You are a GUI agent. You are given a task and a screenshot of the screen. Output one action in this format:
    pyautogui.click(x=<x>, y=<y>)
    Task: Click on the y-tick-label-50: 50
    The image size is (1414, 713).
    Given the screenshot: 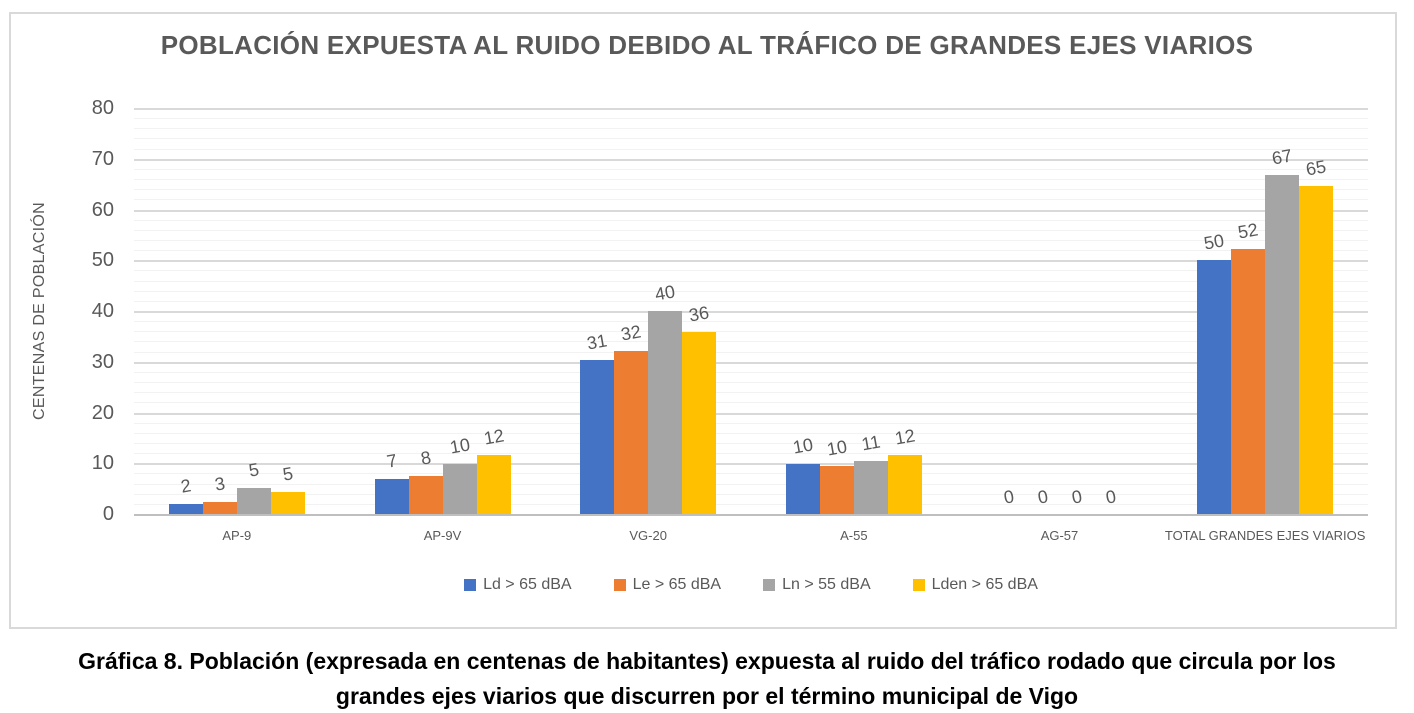 What is the action you would take?
    pyautogui.click(x=102, y=260)
    